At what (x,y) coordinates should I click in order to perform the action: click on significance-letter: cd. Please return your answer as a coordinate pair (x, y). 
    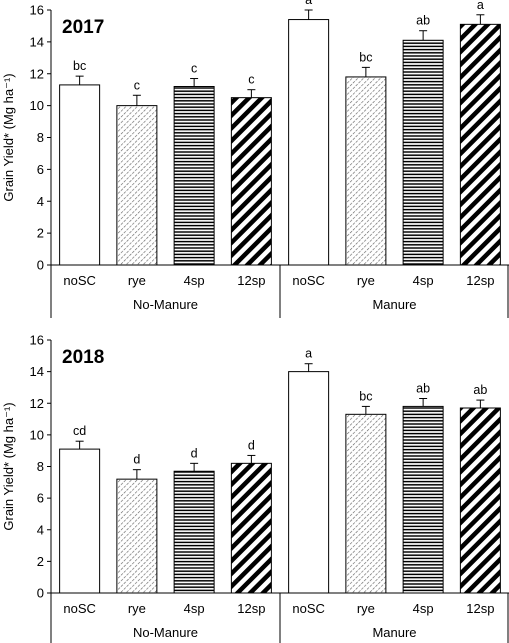
    Looking at the image, I should click on (79, 431).